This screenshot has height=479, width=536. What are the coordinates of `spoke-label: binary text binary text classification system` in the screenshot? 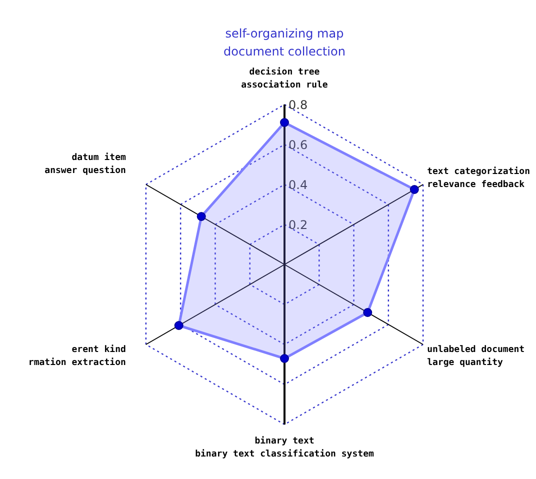 It's located at (284, 448).